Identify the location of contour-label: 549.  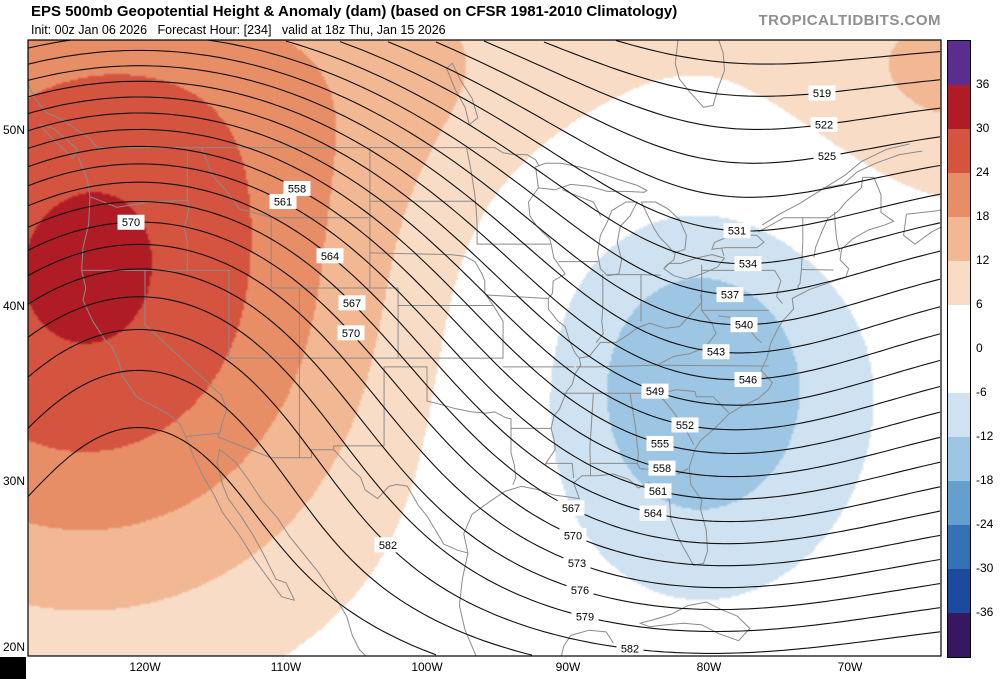
(655, 392).